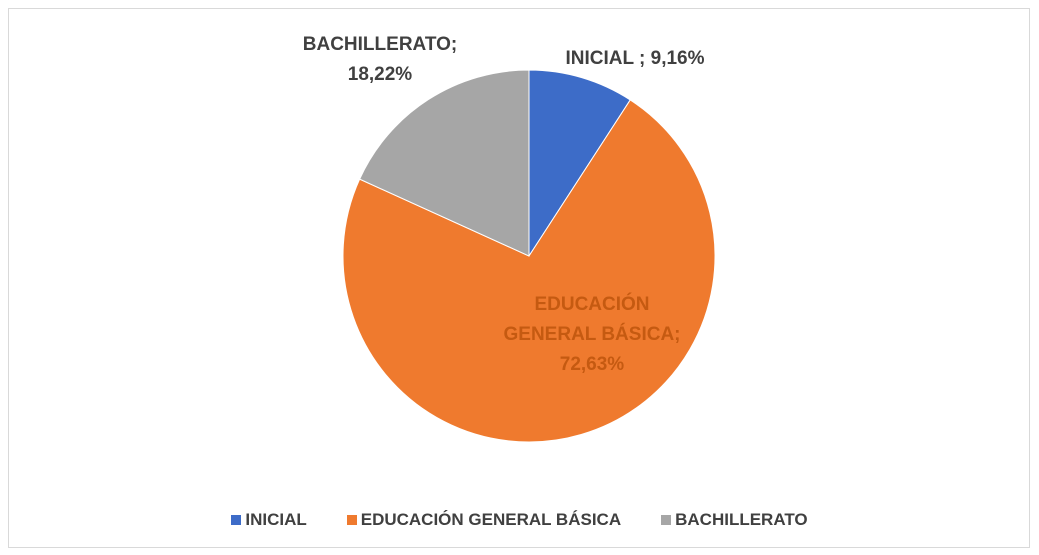 Image resolution: width=1039 pixels, height=555 pixels. I want to click on legend-entry: INICIAL, so click(269, 520).